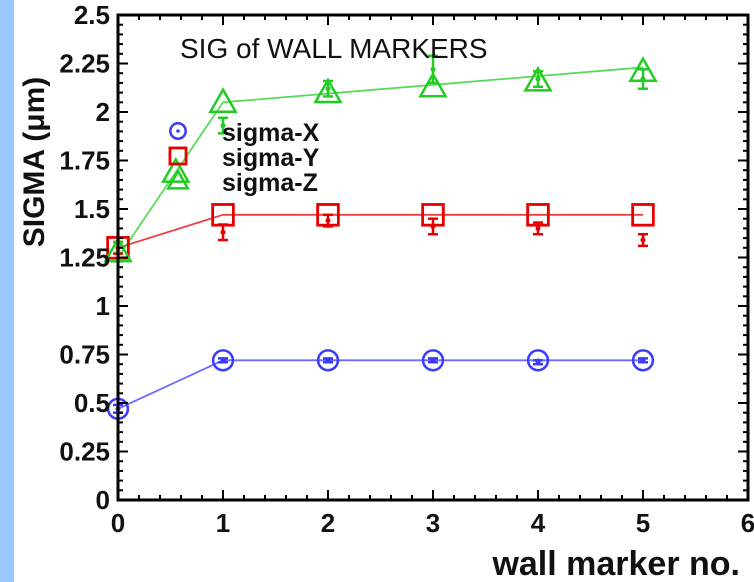 This screenshot has width=754, height=582. Describe the element at coordinates (334, 48) in the screenshot. I see `chart-title: SIG of WALL MARKERS` at that location.